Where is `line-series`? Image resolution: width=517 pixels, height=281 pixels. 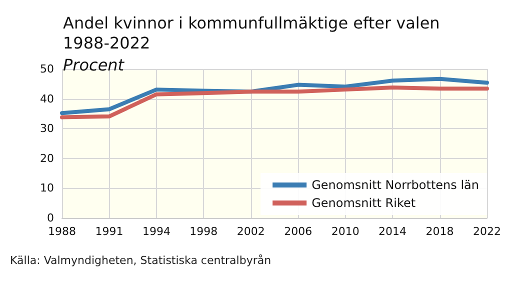 line-series is located at coordinates (274, 102).